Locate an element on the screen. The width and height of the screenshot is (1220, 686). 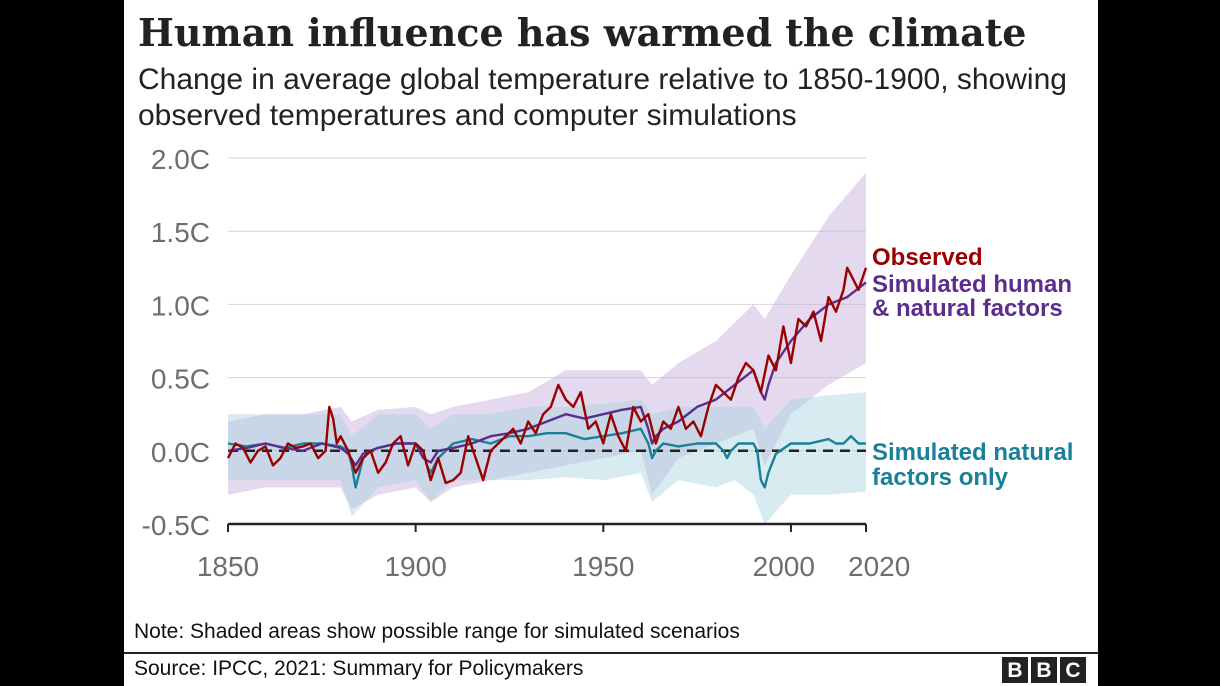
x-tick-label: 2000 is located at coordinates (784, 566).